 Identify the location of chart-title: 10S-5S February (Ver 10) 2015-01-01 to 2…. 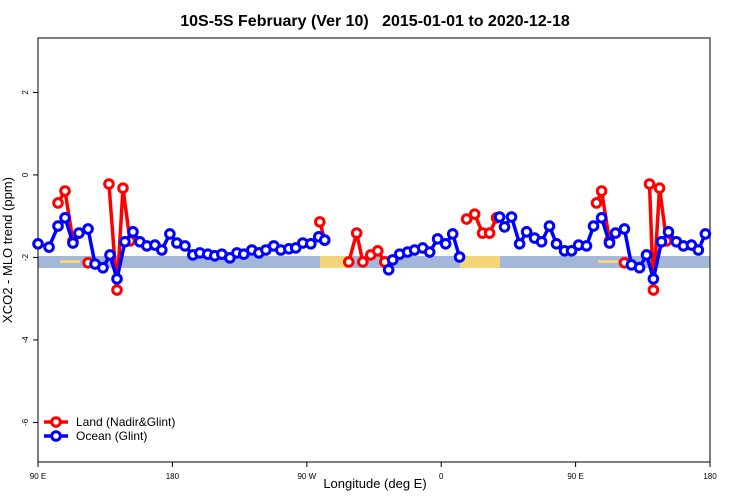
(375, 21).